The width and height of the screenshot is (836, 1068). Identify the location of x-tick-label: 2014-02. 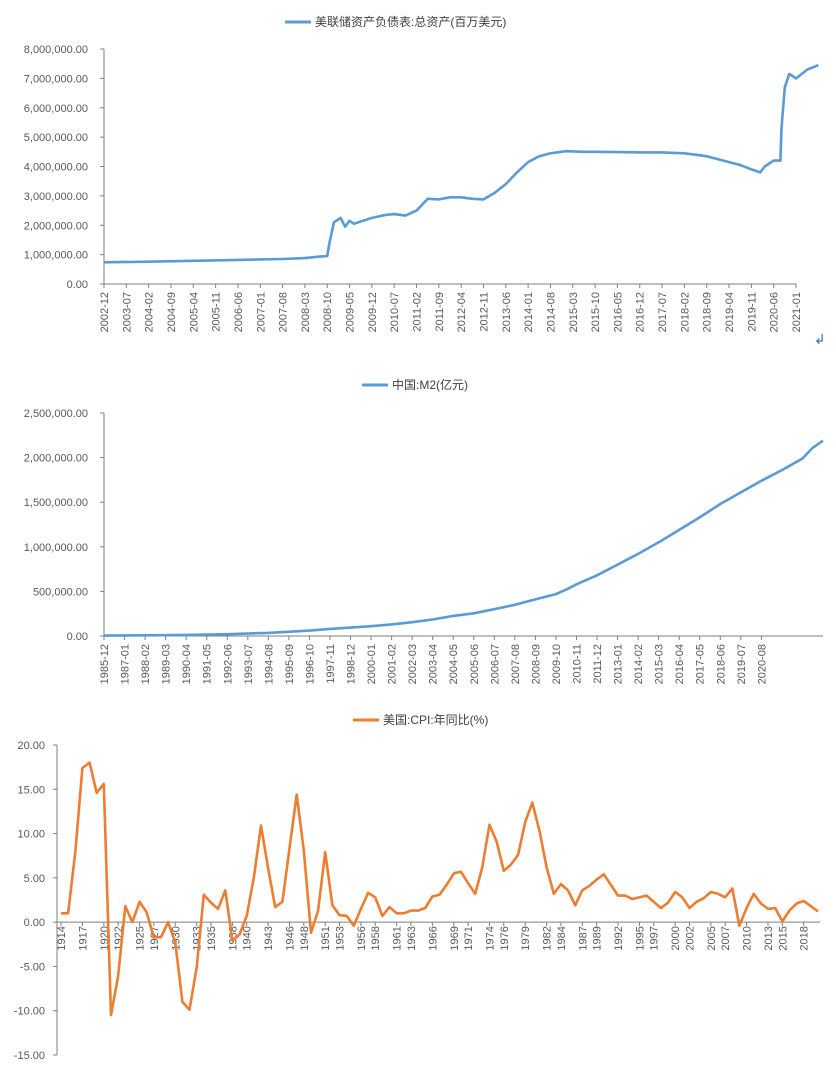
(639, 664).